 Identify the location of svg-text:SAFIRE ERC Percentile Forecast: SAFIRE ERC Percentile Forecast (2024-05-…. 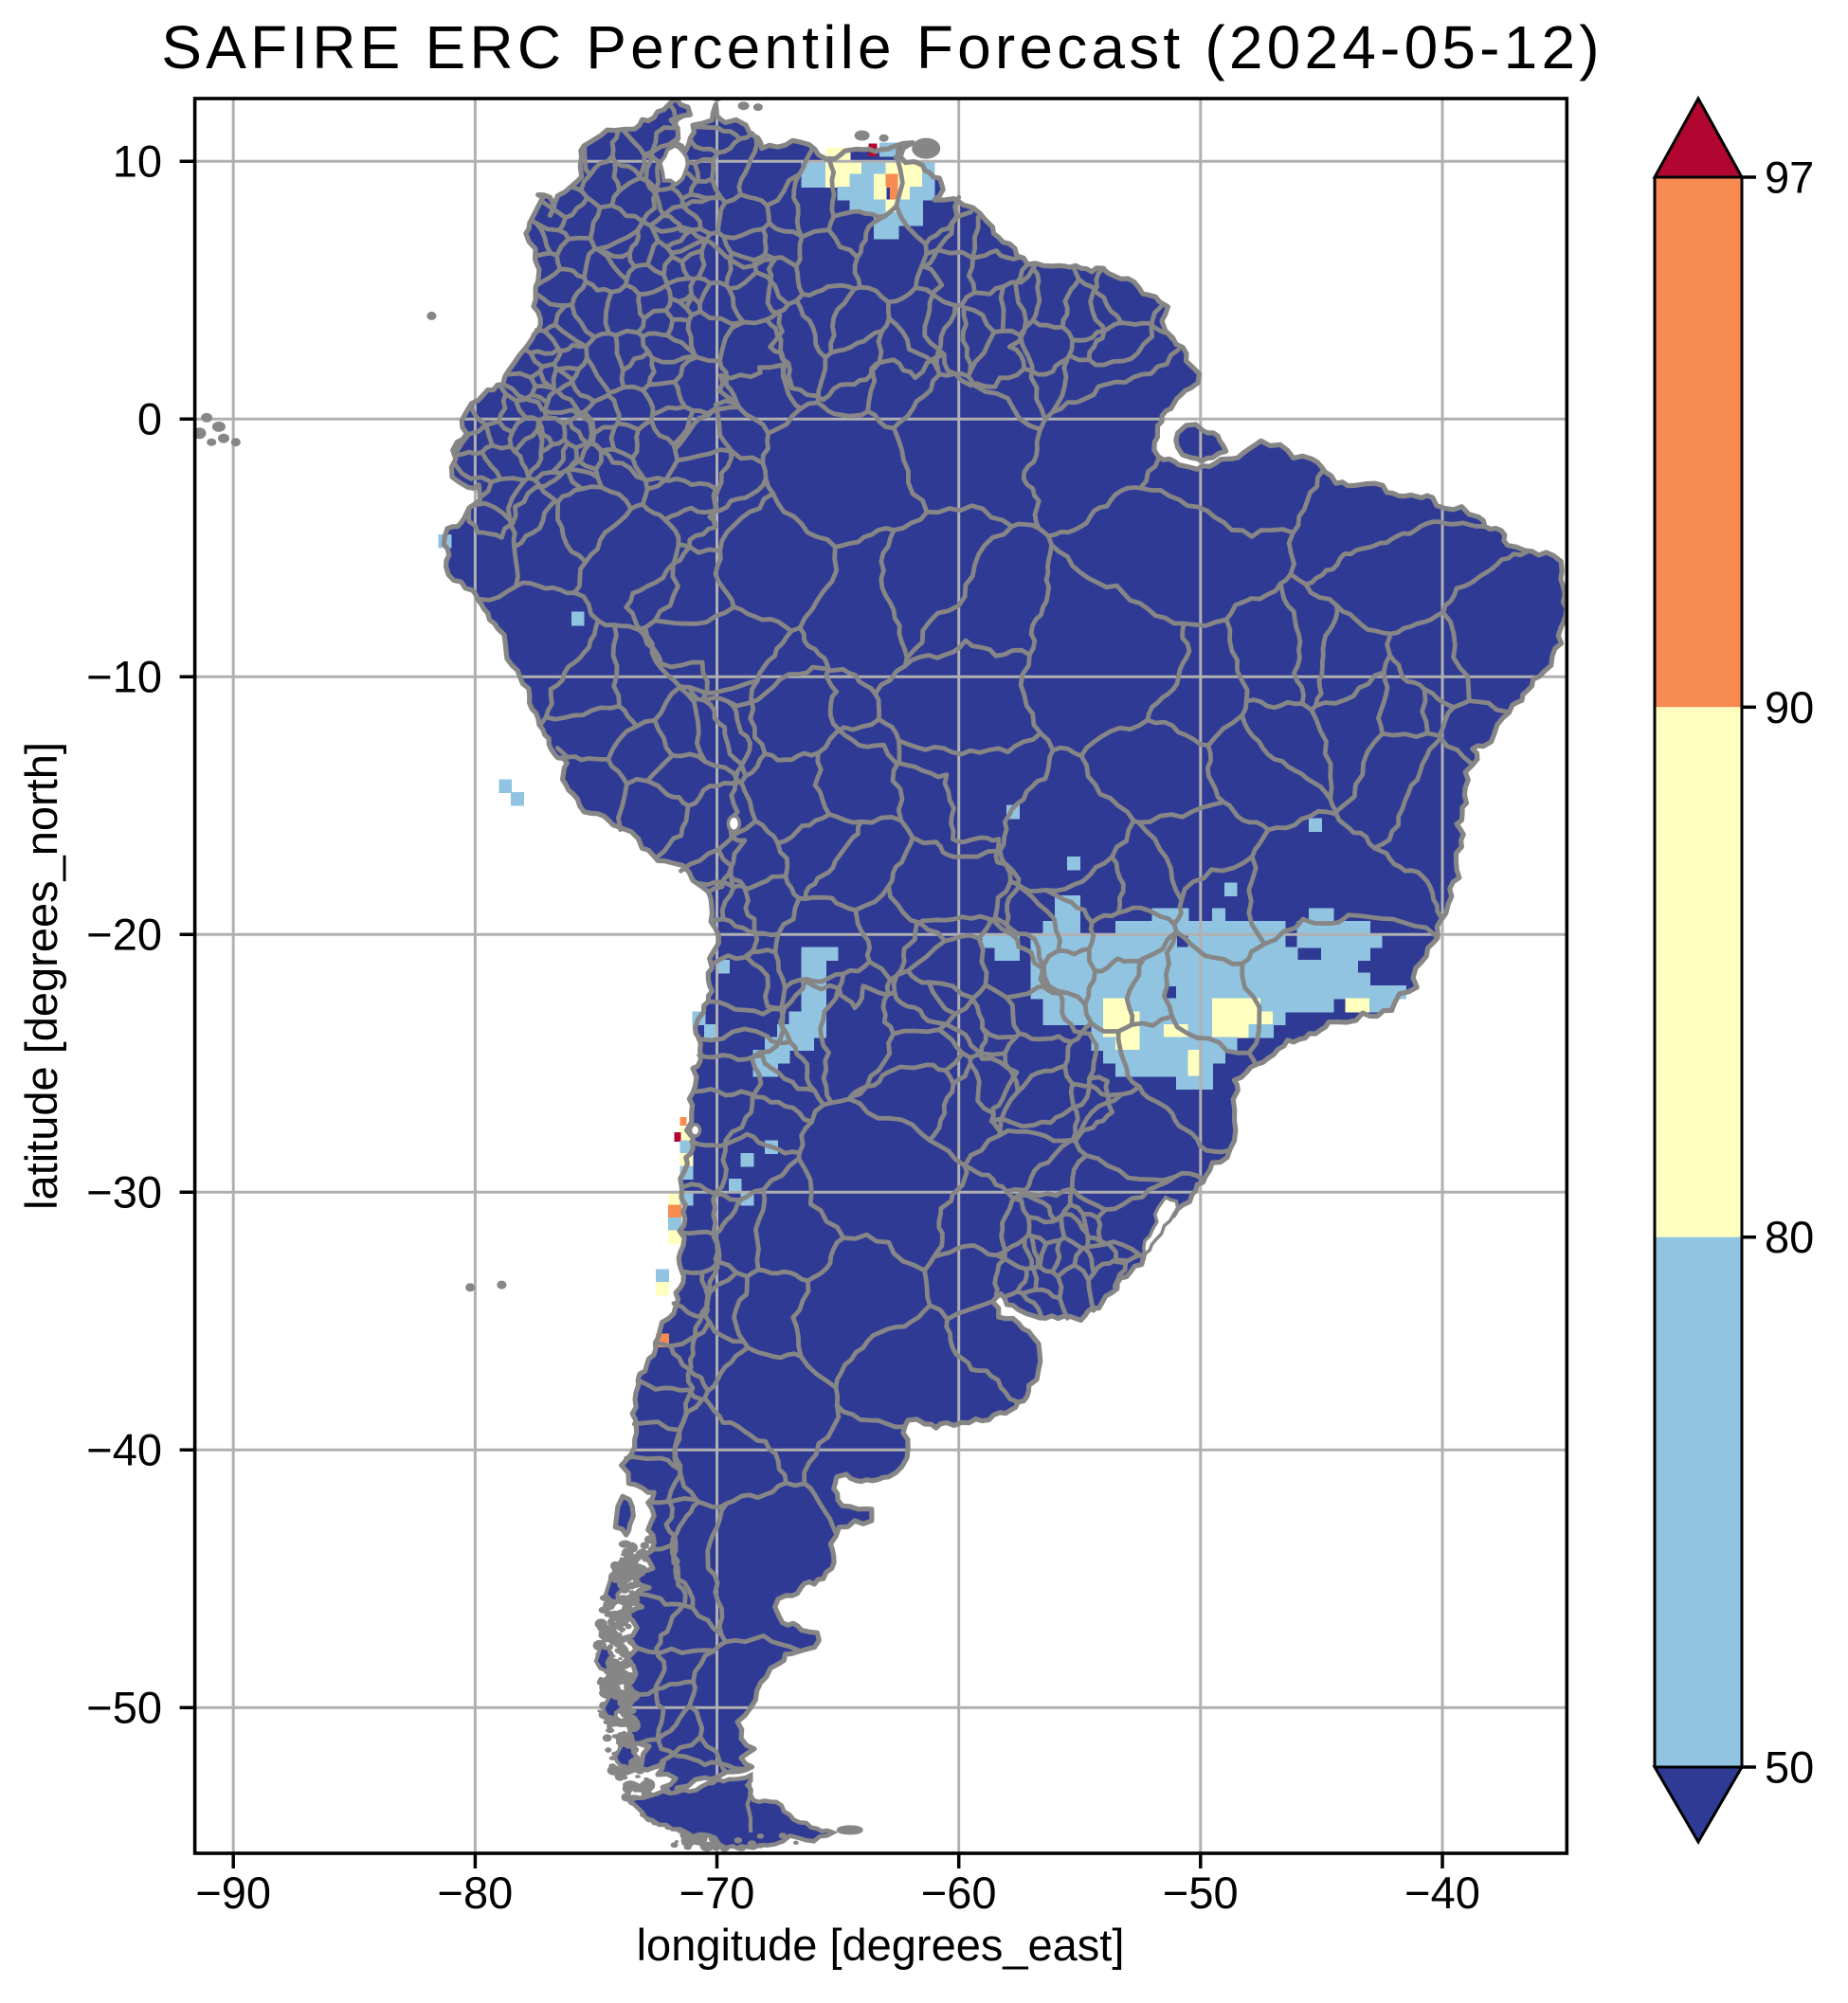
(882, 47).